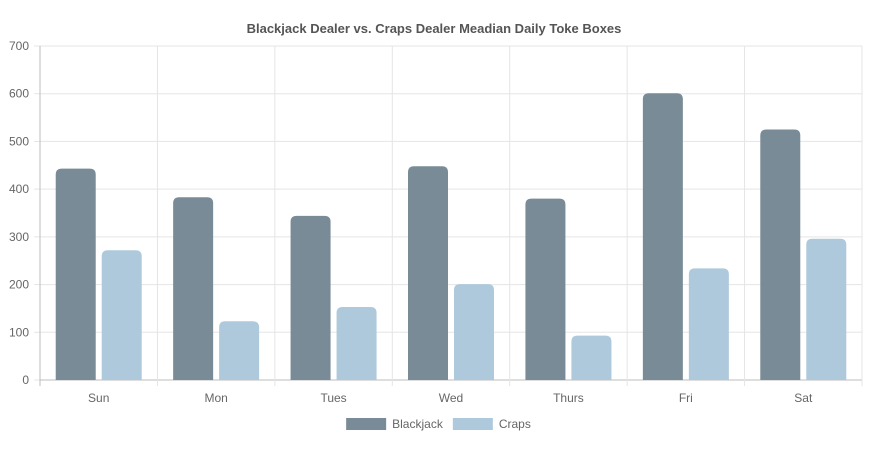 The height and width of the screenshot is (449, 877). What do you see at coordinates (19, 94) in the screenshot?
I see `y-tick-label: 600` at bounding box center [19, 94].